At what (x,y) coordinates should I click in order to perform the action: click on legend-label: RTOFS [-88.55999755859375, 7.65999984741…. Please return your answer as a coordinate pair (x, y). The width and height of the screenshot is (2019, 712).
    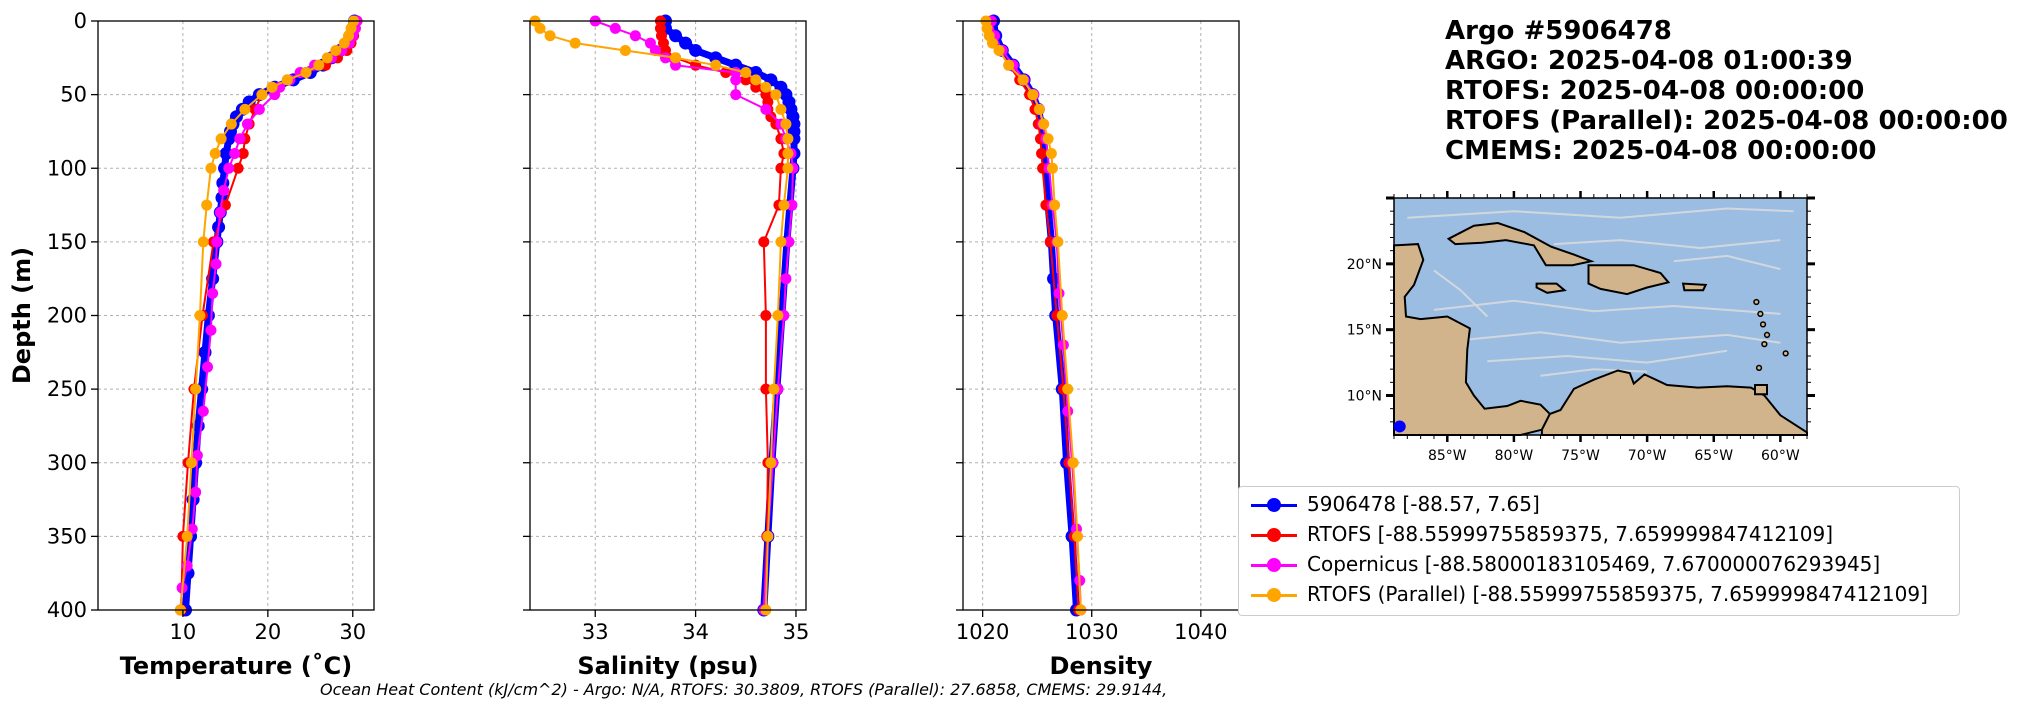
    Looking at the image, I should click on (1570, 534).